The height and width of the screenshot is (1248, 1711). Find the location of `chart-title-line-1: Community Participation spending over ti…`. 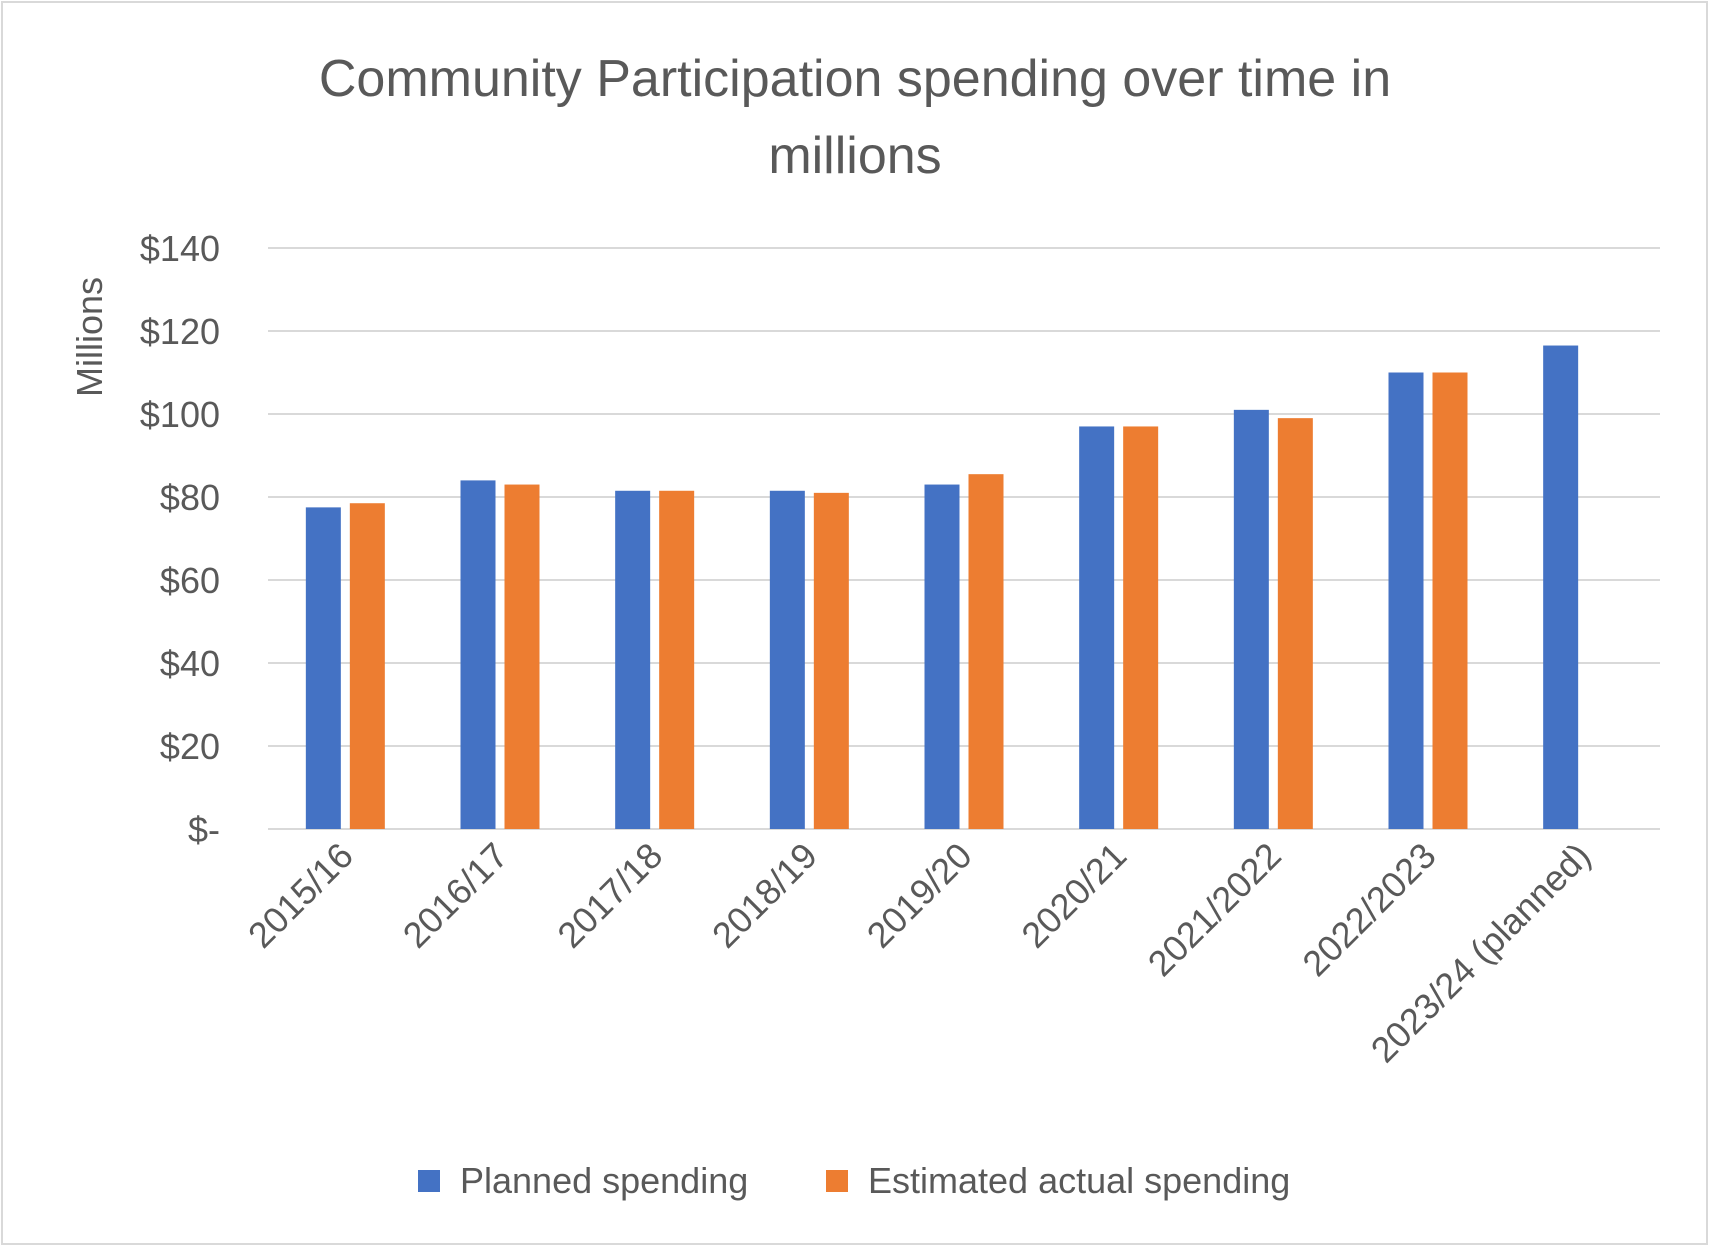

chart-title-line-1: Community Participation spending over ti… is located at coordinates (855, 79).